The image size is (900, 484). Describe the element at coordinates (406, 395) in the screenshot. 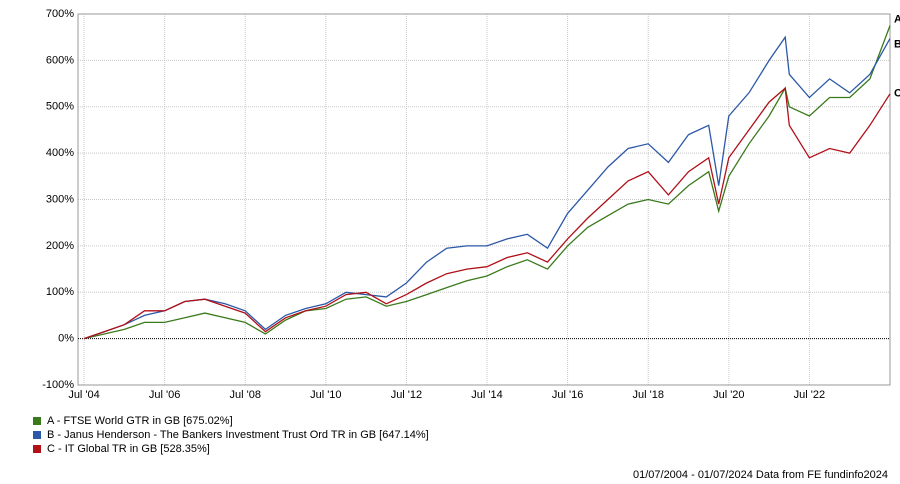

I see `x-tick-label: Jul '12` at that location.